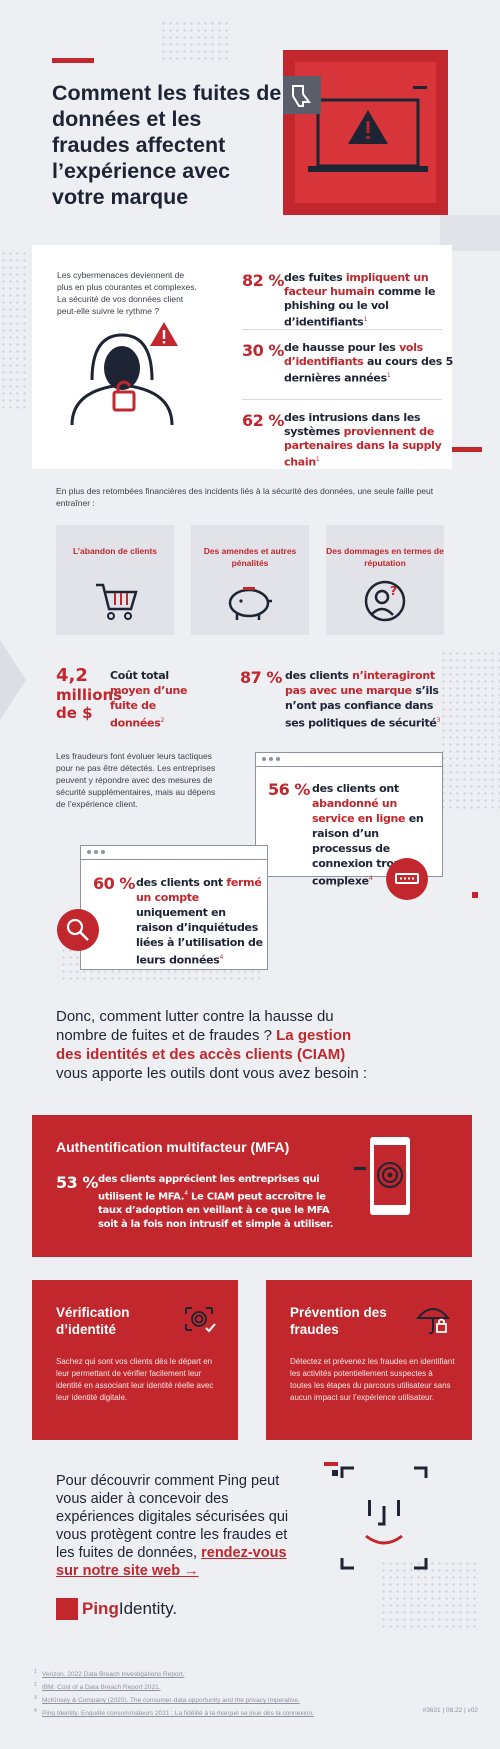 This screenshot has height=1749, width=500. Describe the element at coordinates (13, 680) in the screenshot. I see `decor-chevron` at that location.